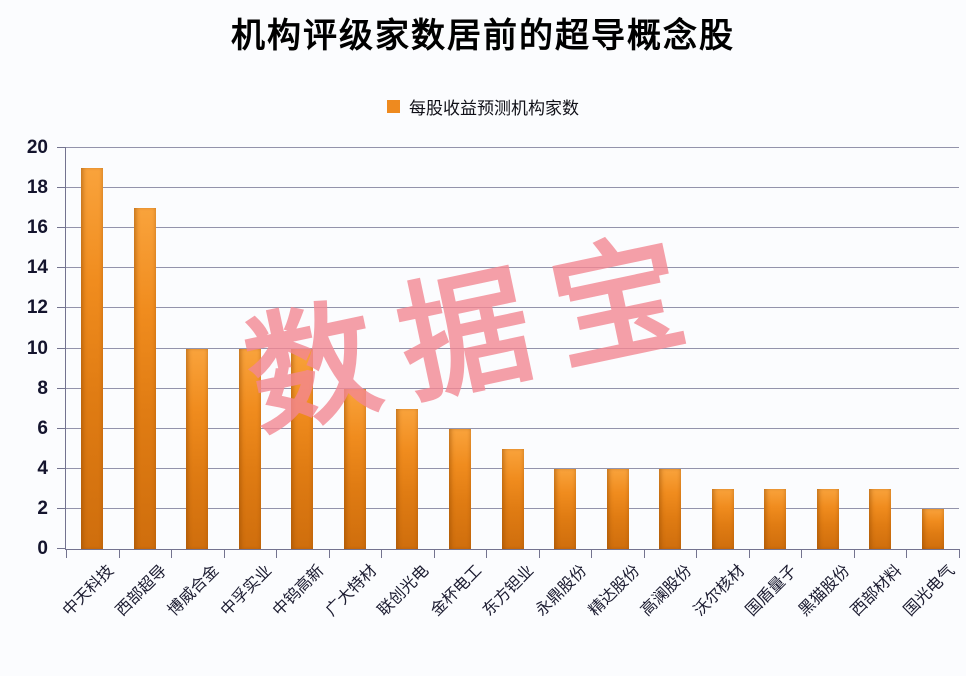 The image size is (966, 676). Describe the element at coordinates (42, 548) in the screenshot. I see `y-tick-label: 0` at that location.